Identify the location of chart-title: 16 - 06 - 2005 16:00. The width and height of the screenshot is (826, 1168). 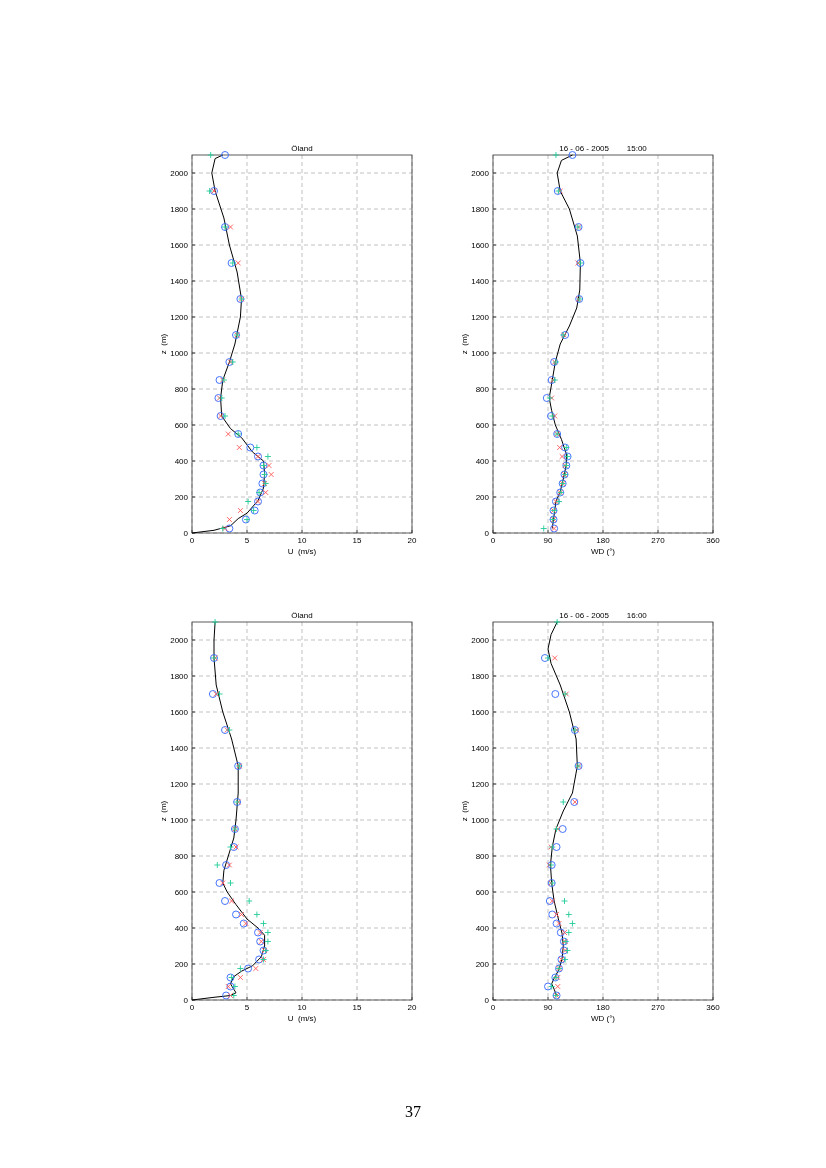
(603, 615).